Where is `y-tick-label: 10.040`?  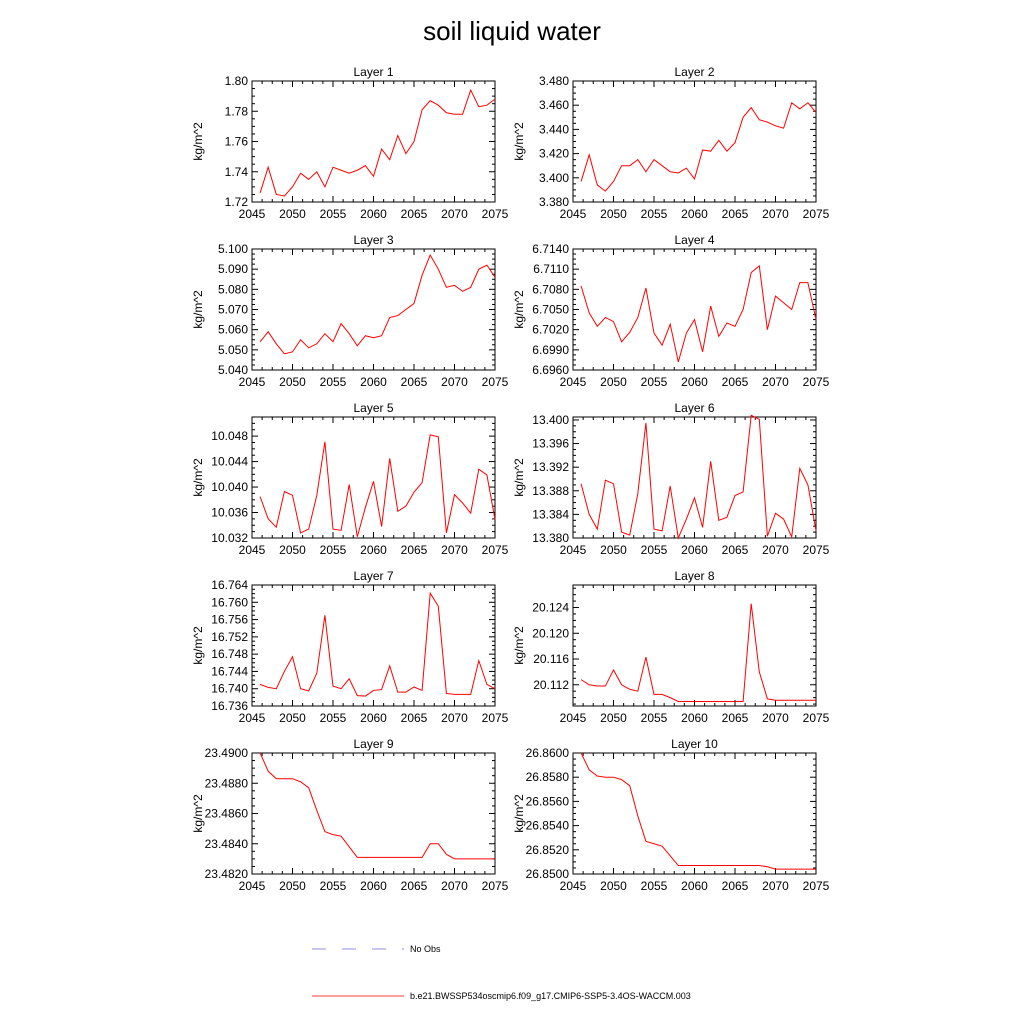 y-tick-label: 10.040 is located at coordinates (229, 487).